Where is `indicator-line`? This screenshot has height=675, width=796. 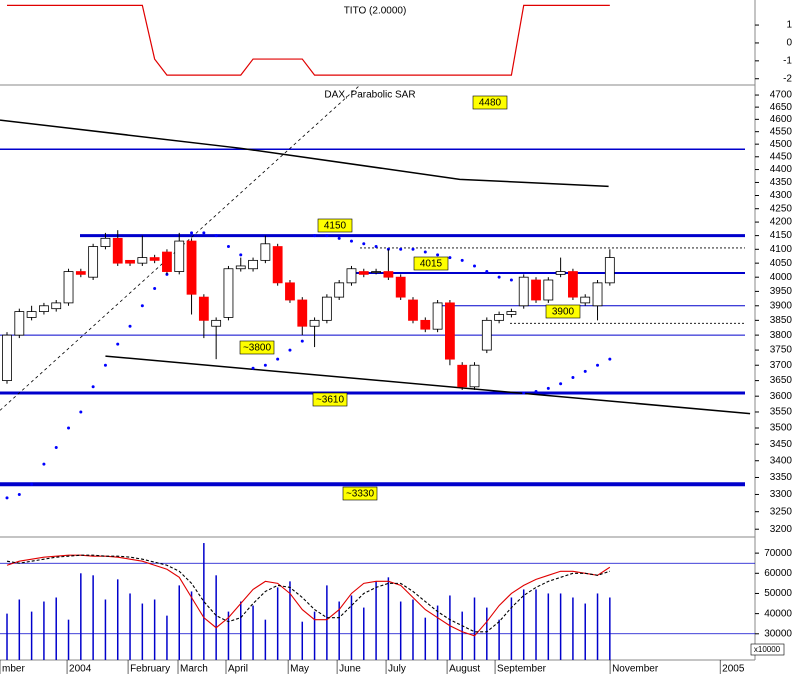 indicator-line is located at coordinates (308, 40).